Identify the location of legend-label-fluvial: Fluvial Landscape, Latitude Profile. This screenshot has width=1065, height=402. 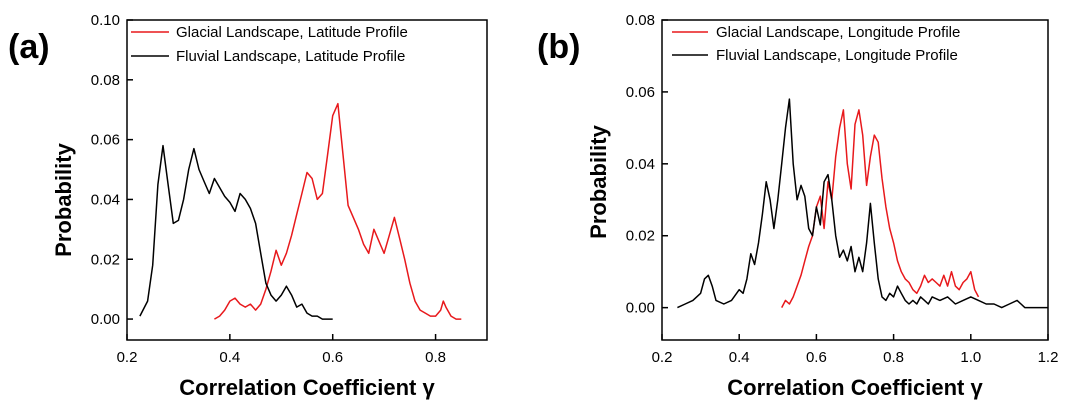
(290, 56).